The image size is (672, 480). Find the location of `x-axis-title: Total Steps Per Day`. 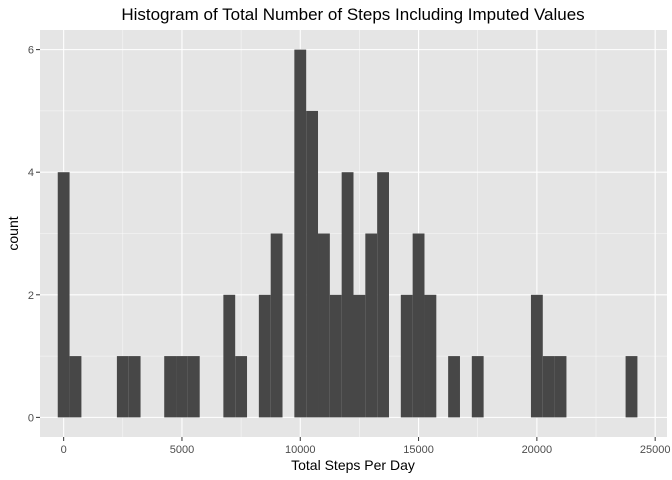

x-axis-title: Total Steps Per Day is located at coordinates (353, 465).